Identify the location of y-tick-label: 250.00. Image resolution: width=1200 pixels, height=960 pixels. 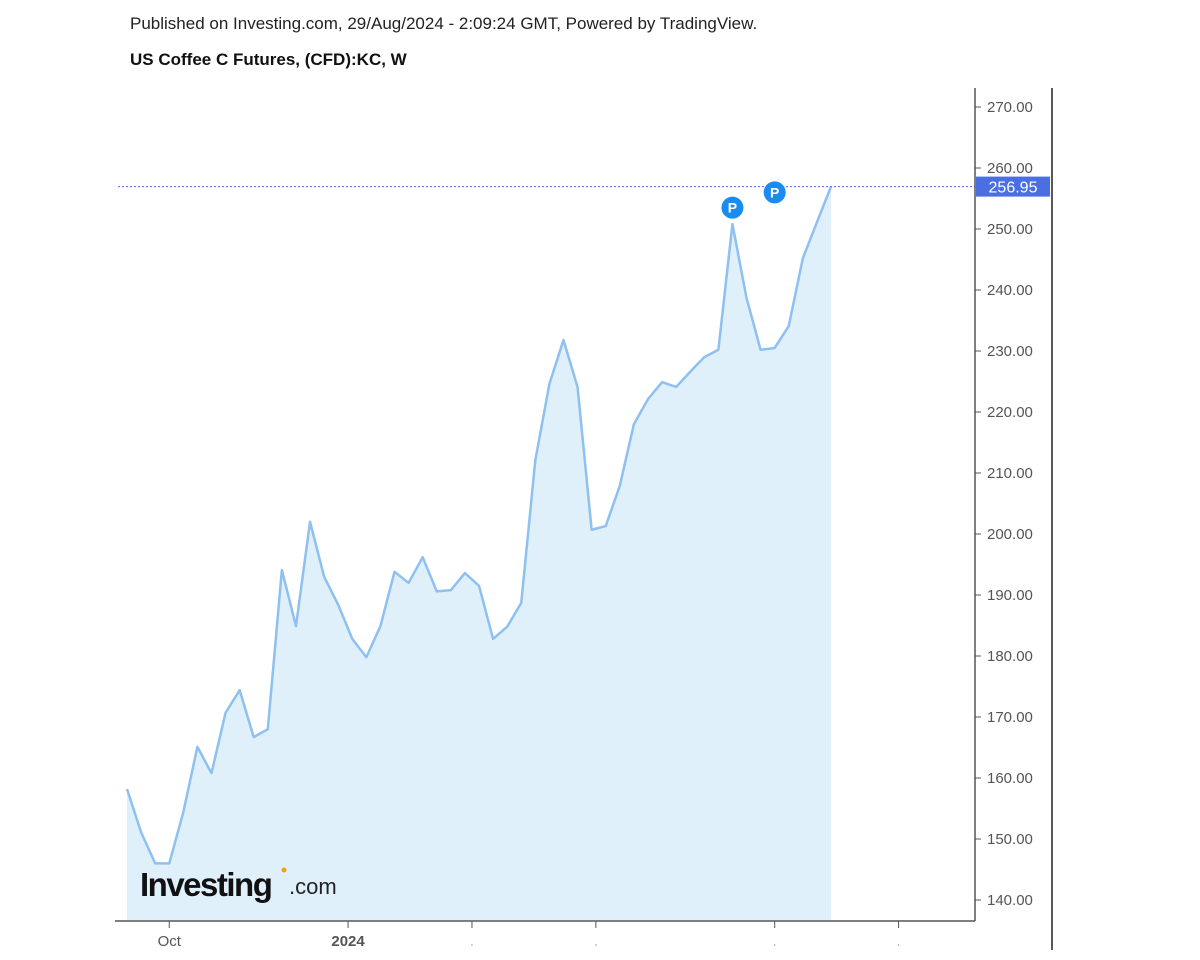
(1010, 229).